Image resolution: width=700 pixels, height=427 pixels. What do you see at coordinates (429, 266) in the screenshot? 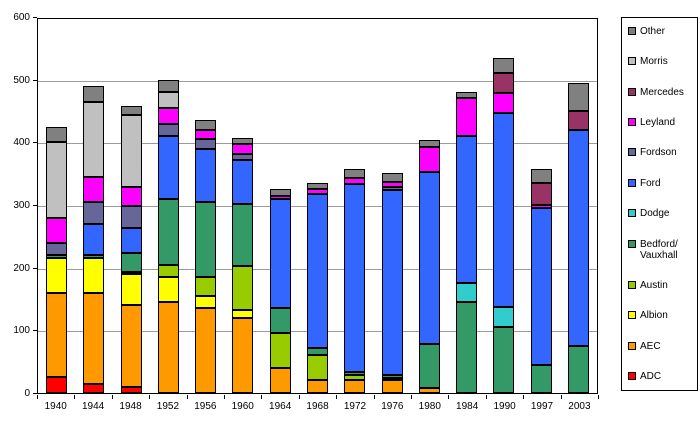
I see `bar-stack-1980` at bounding box center [429, 266].